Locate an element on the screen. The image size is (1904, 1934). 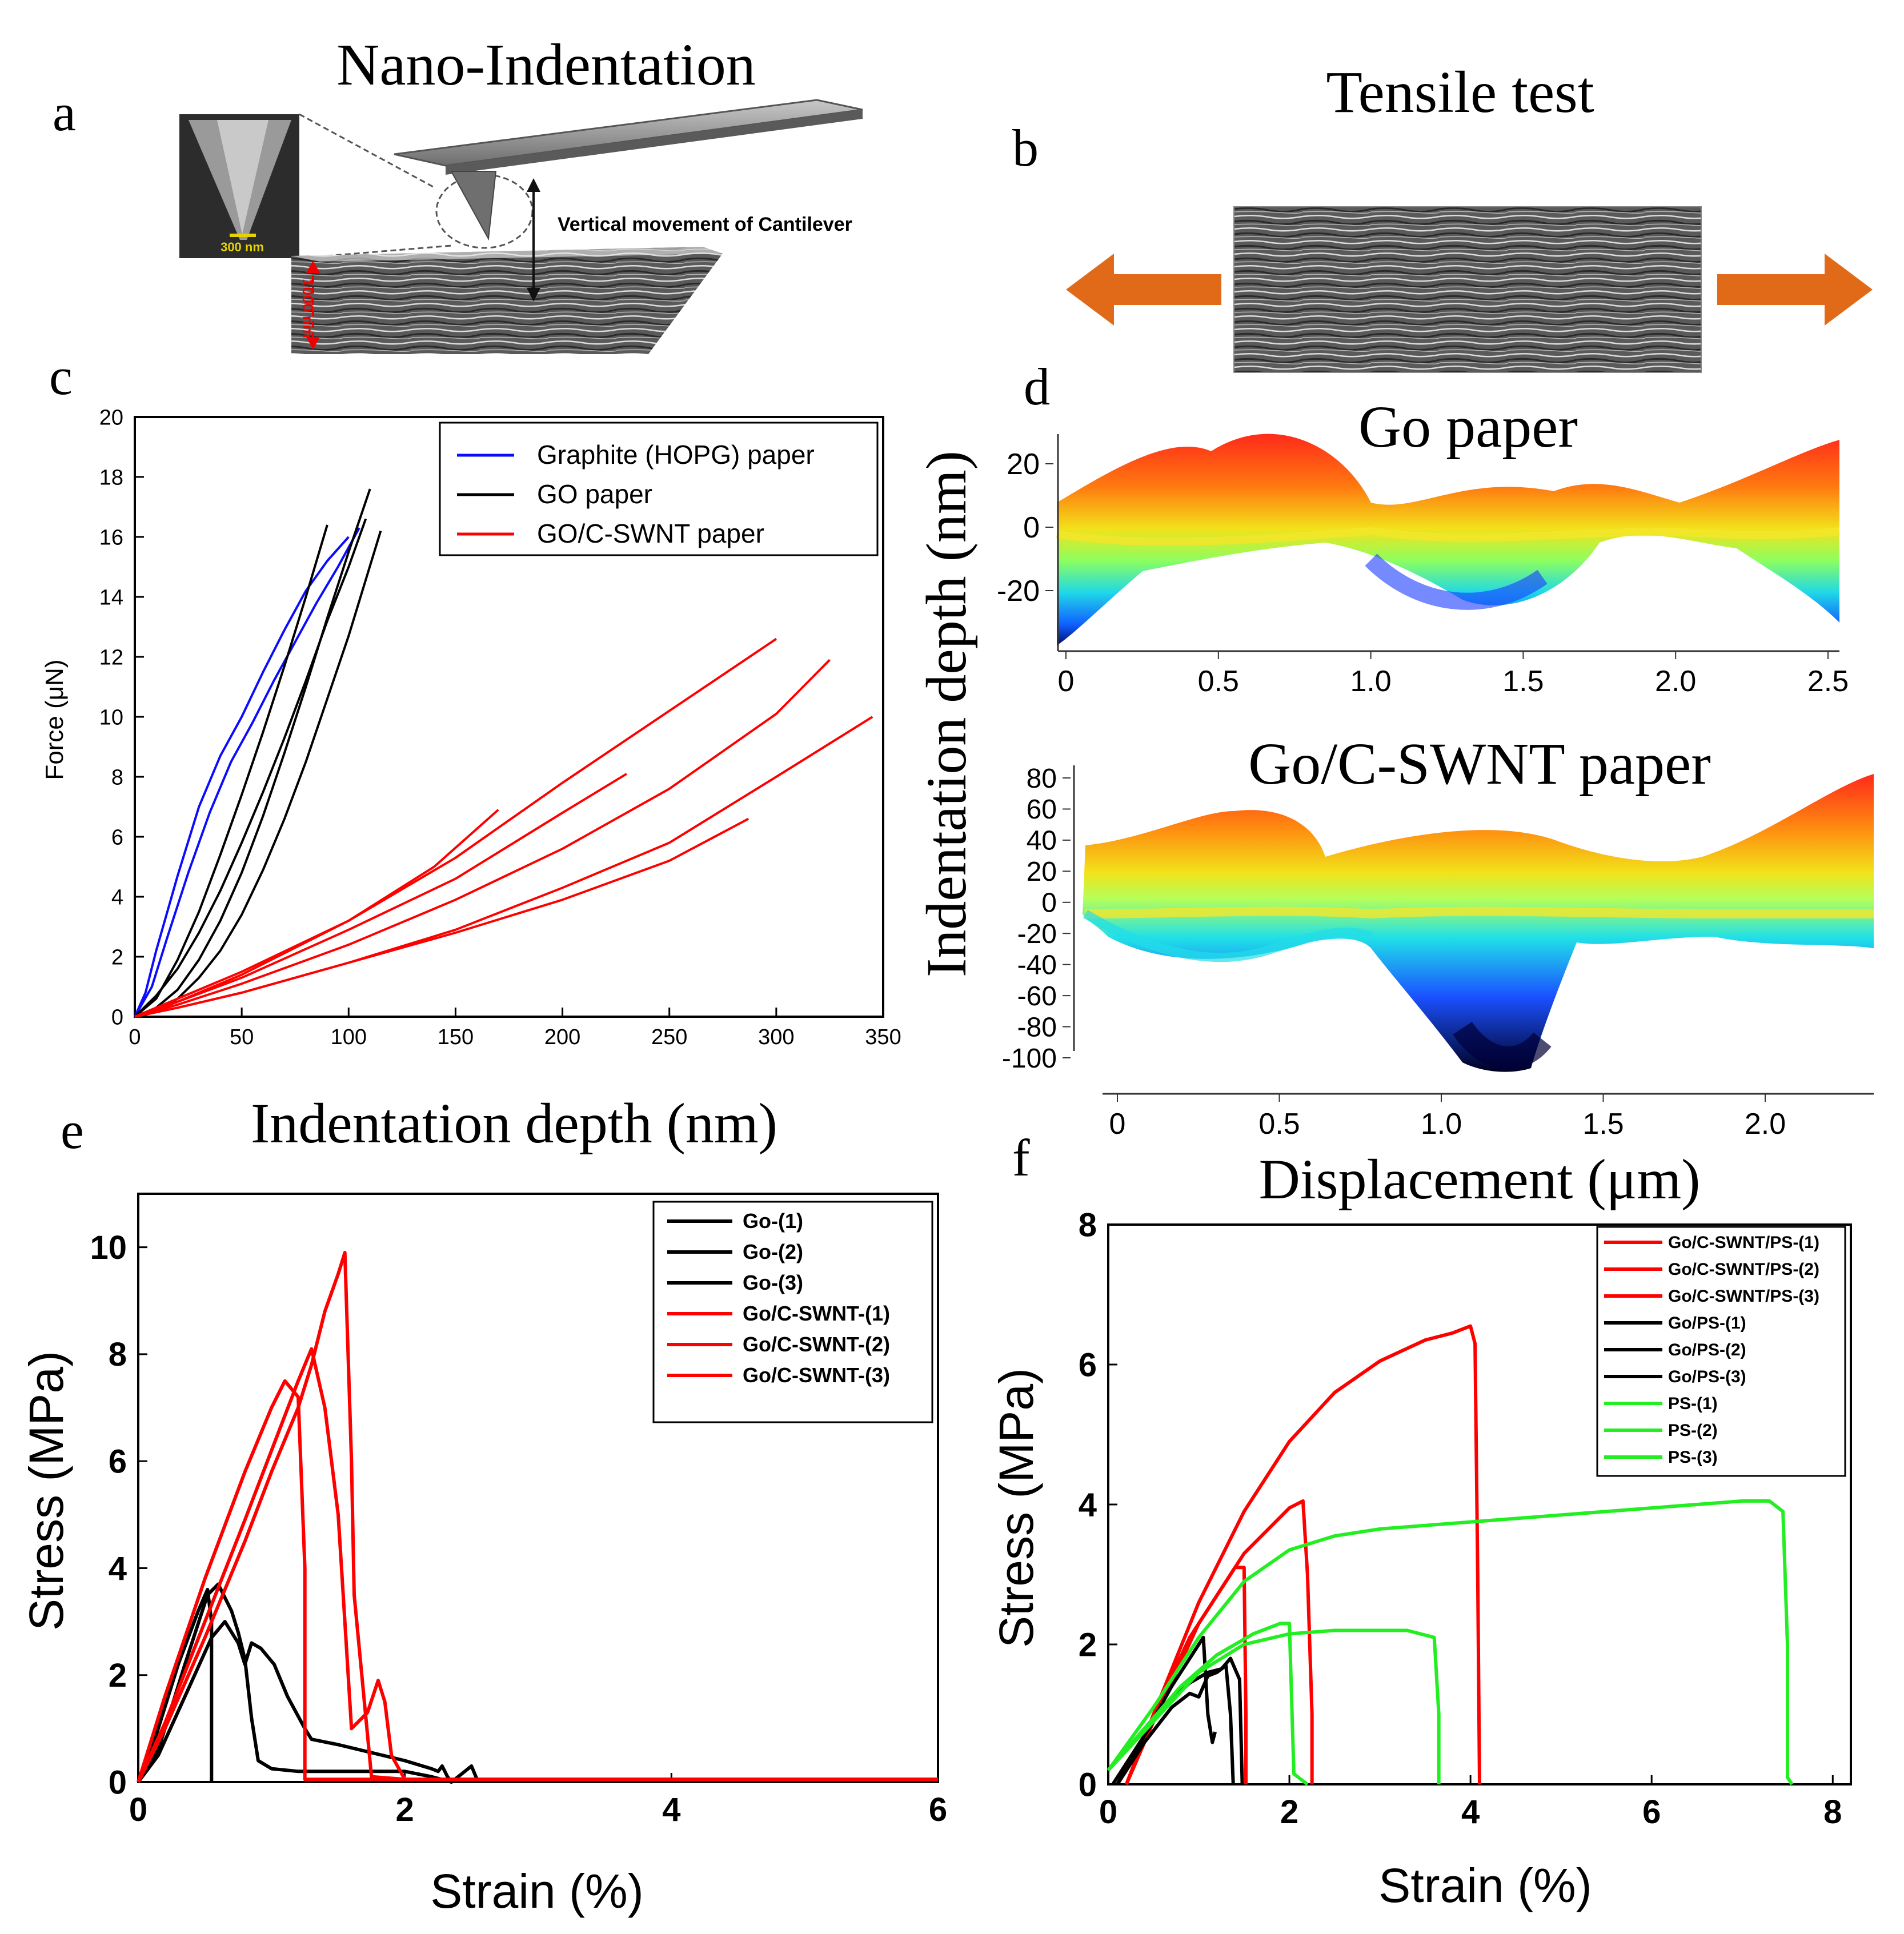
nanoindentation-title: Nano-Indentation is located at coordinates (546, 65).